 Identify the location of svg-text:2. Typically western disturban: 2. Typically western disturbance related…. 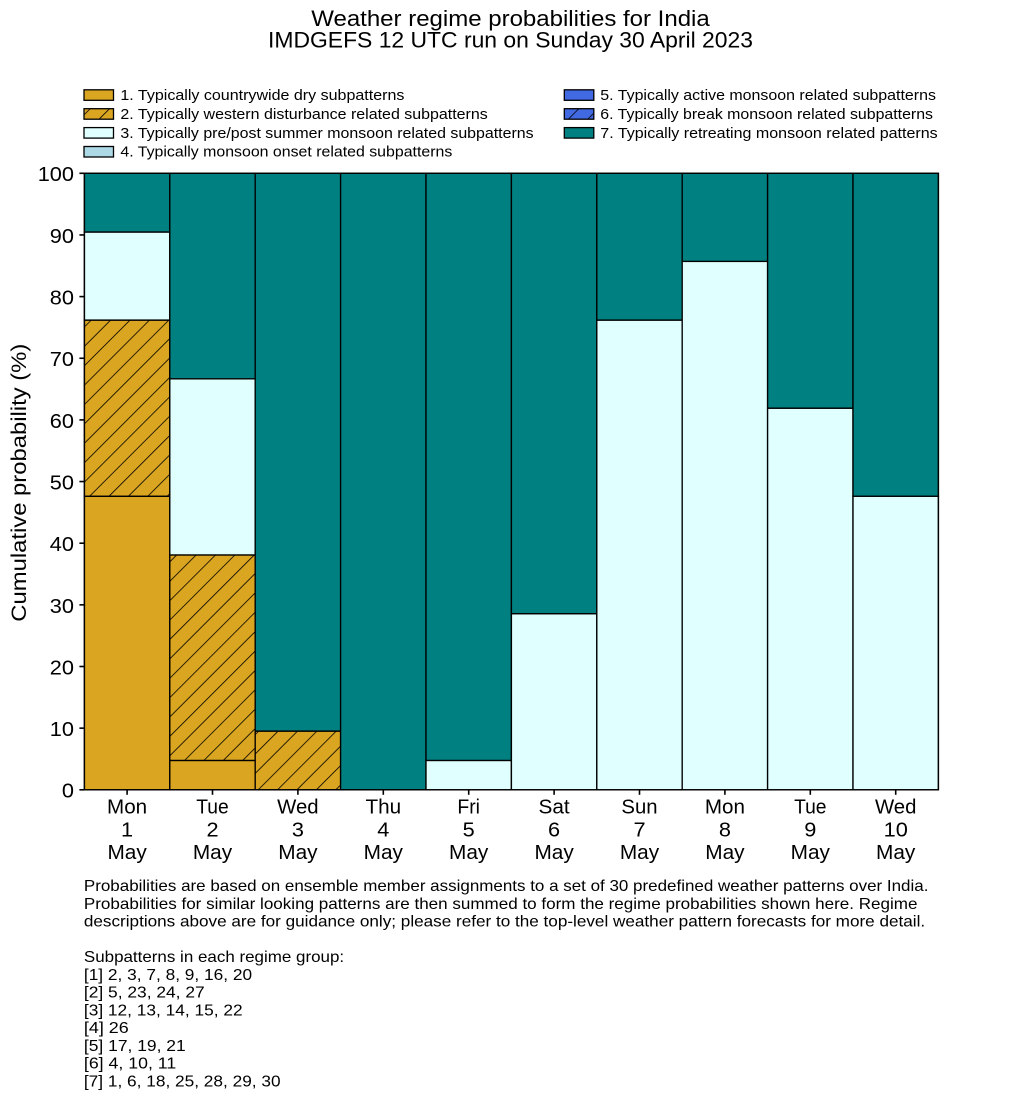
(303, 115).